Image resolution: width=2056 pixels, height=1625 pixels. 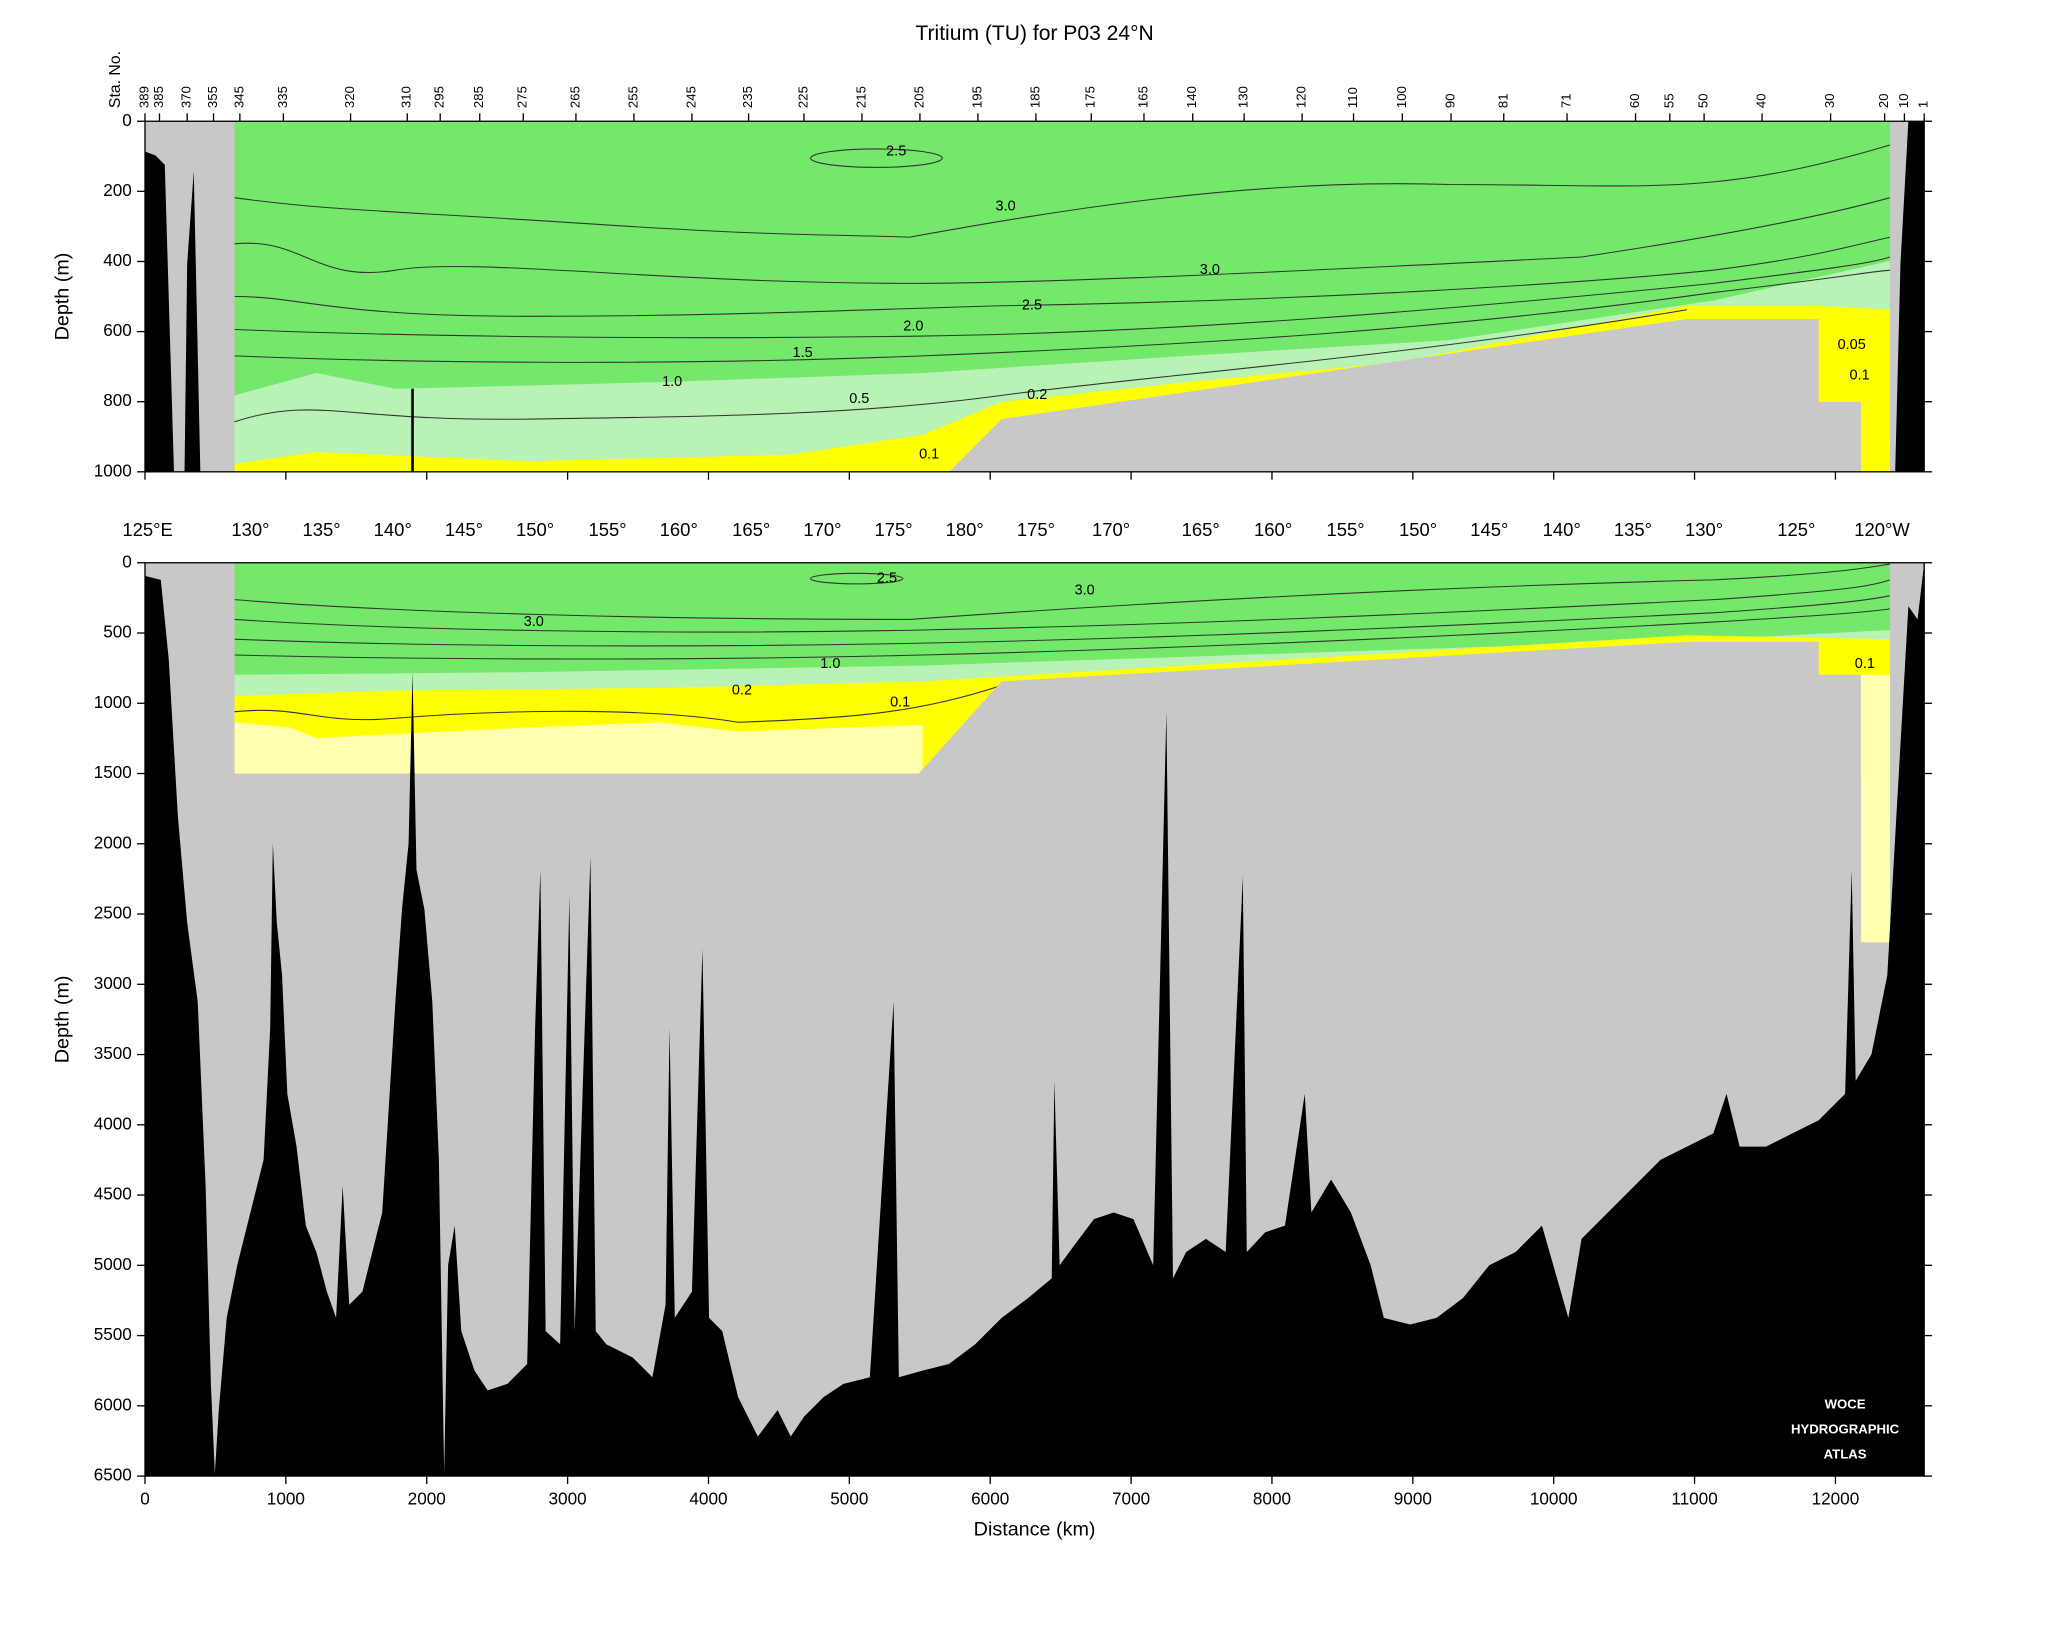 What do you see at coordinates (1401, 97) in the screenshot?
I see `station-label: 100` at bounding box center [1401, 97].